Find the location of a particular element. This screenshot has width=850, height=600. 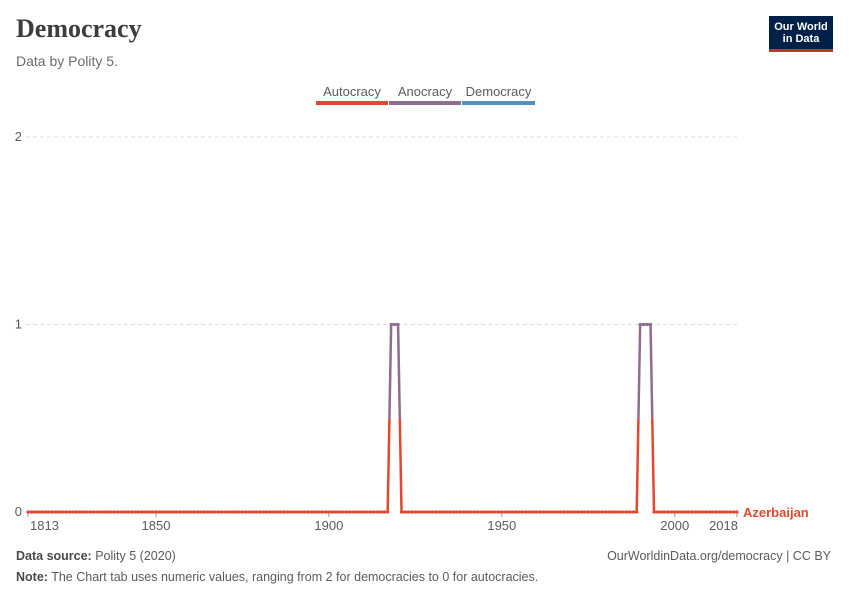

legend-label-autocracy: Autocracy is located at coordinates (352, 91).